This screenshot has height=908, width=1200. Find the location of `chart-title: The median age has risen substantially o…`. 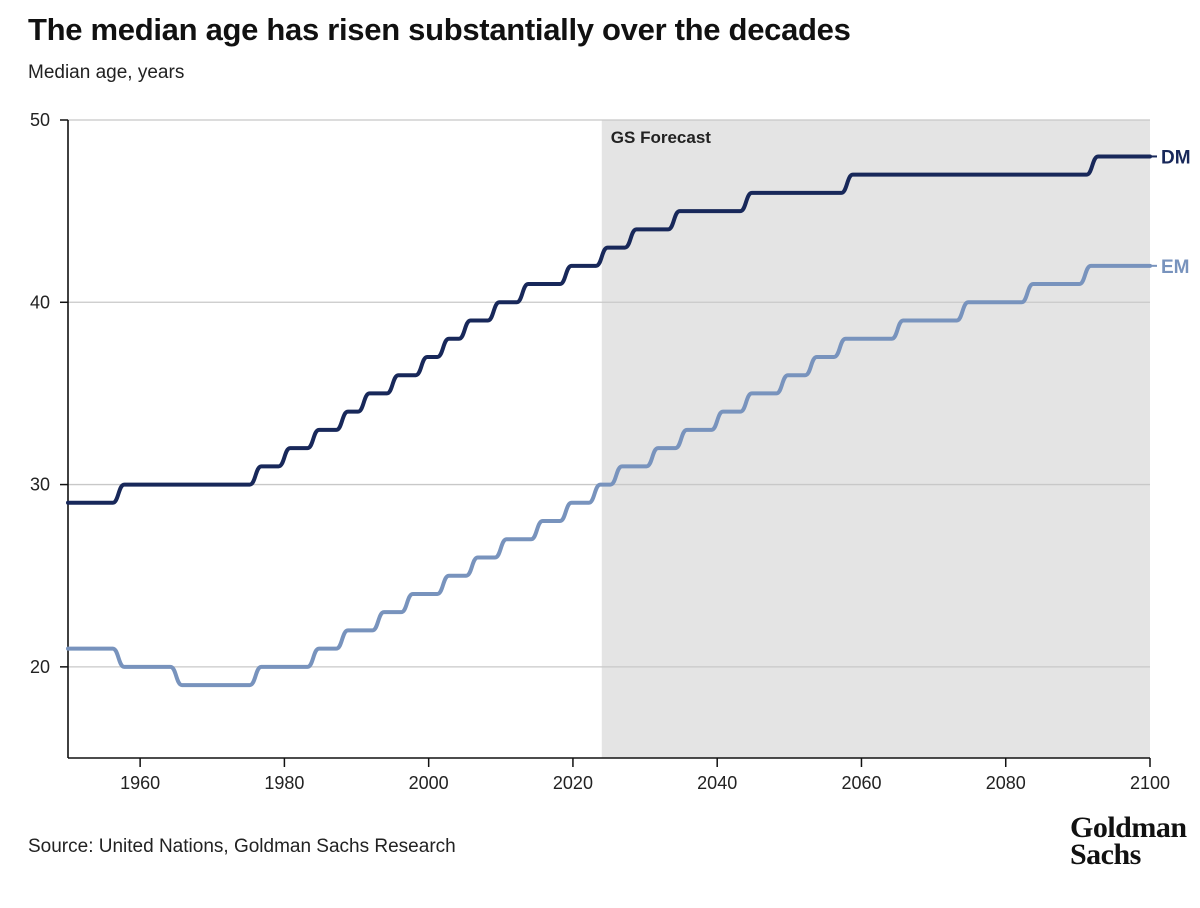

chart-title: The median age has risen substantially o… is located at coordinates (439, 29).